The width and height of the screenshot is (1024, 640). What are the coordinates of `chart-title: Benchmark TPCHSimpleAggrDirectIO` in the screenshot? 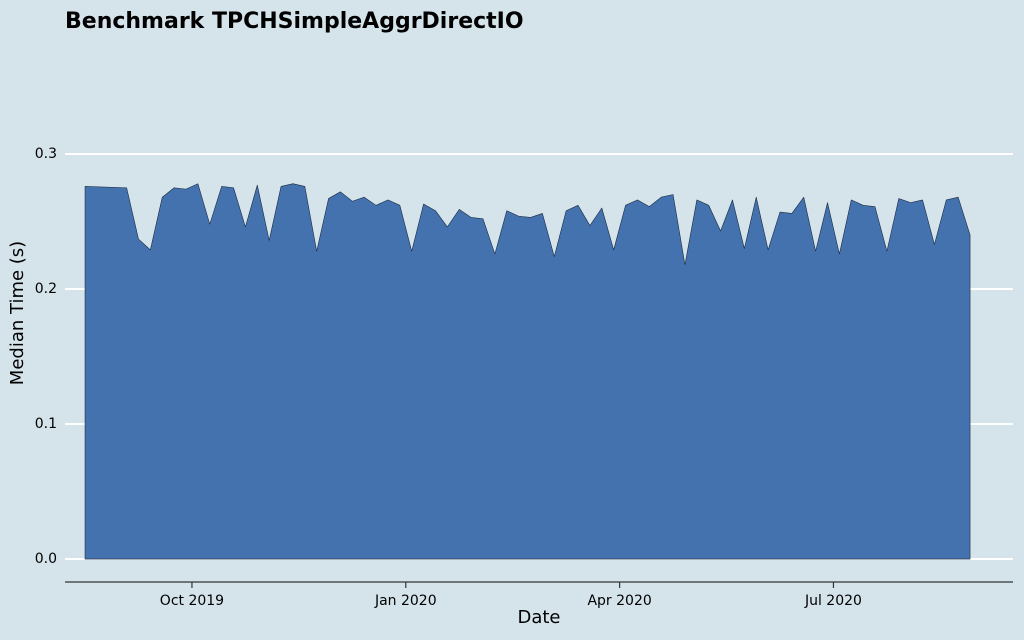 It's located at (294, 21).